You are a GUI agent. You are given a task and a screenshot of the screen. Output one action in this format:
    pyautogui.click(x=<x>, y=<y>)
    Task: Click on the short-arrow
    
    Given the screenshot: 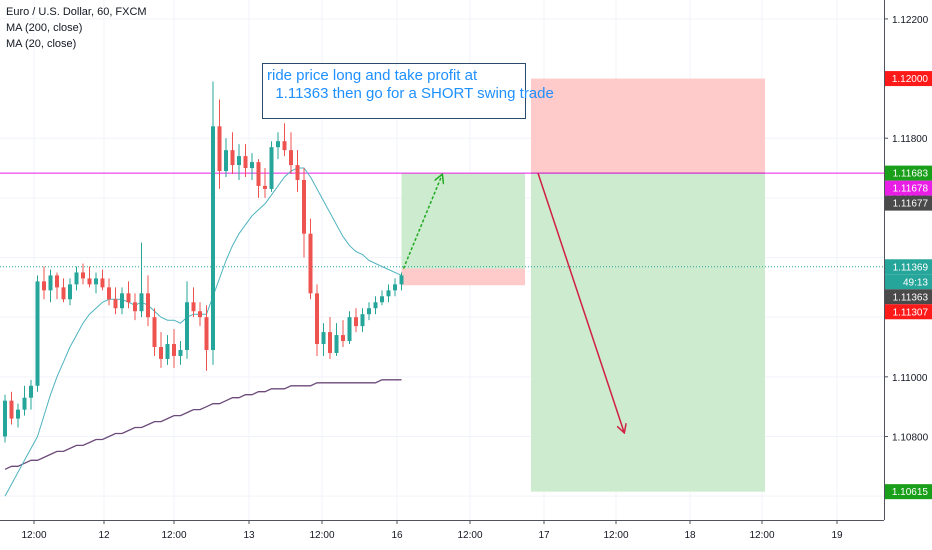 What is the action you would take?
    pyautogui.click(x=580, y=302)
    